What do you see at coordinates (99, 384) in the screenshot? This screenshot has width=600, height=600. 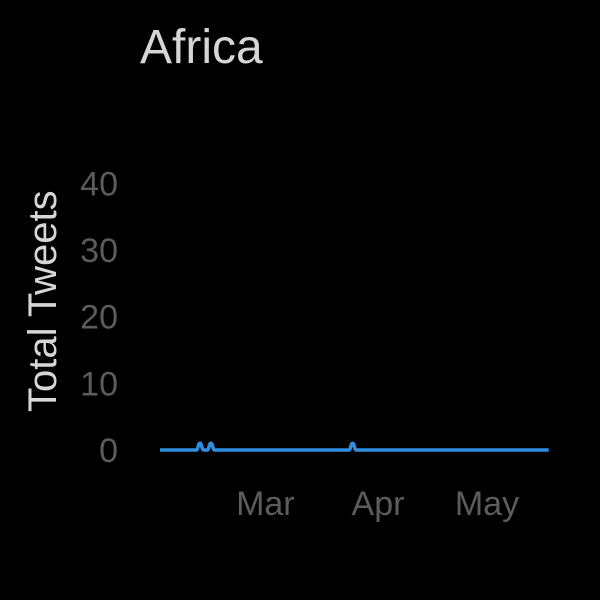 I see `y-tick-label: 10` at bounding box center [99, 384].